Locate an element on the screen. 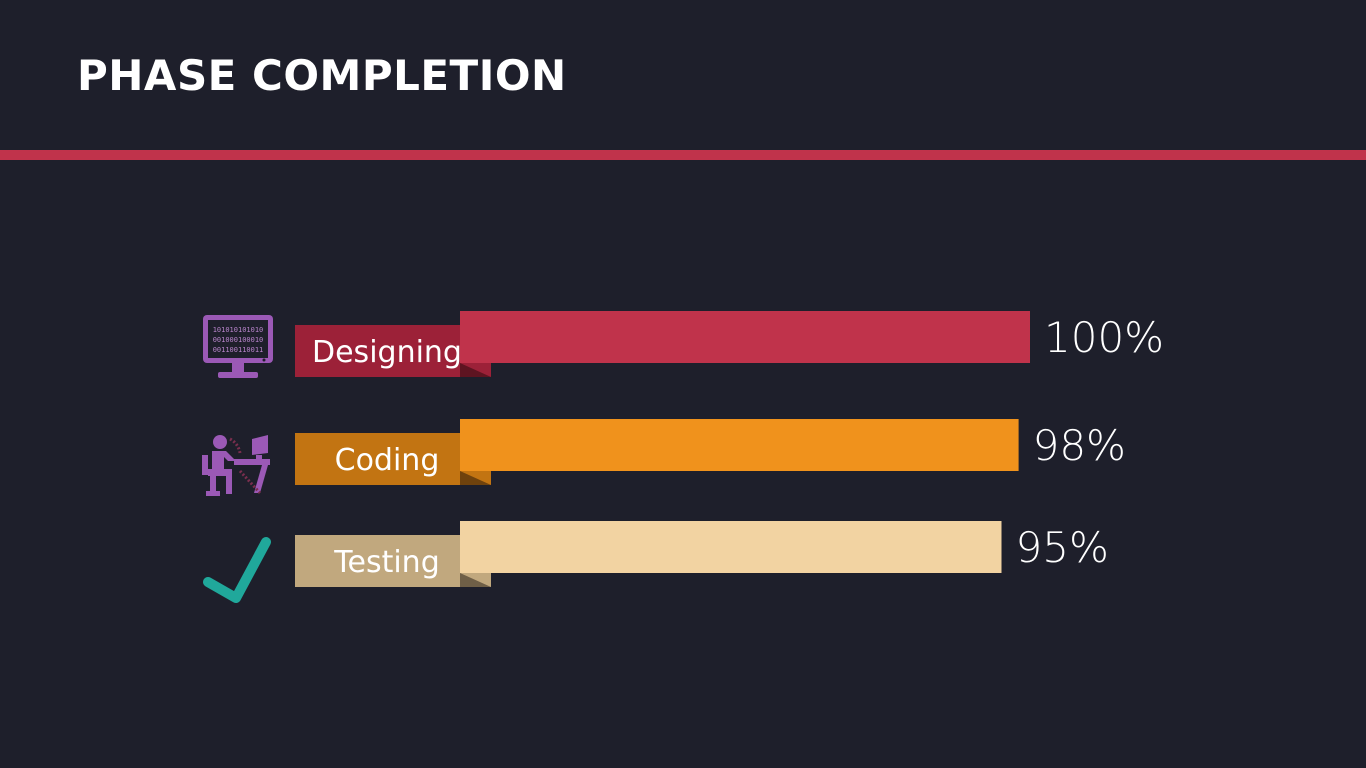 The image size is (1366, 768). bar-category-label: Coding is located at coordinates (387, 460).